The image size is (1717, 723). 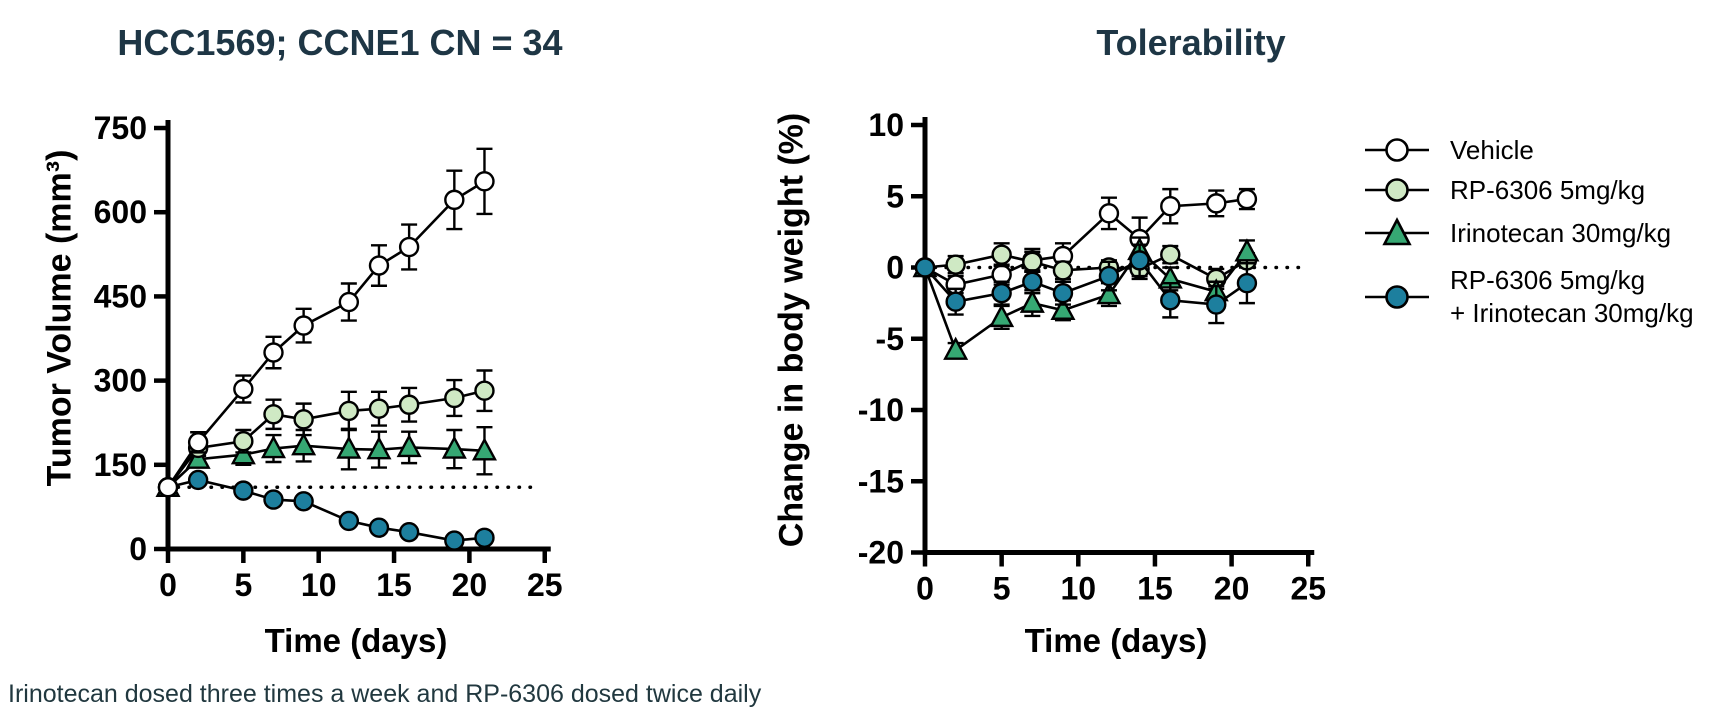 I want to click on svg-text: 150, so click(x=120, y=465).